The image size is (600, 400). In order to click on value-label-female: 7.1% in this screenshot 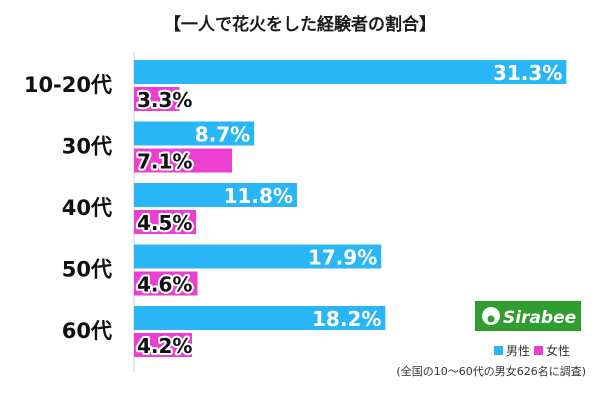, I will do `click(164, 162)`.